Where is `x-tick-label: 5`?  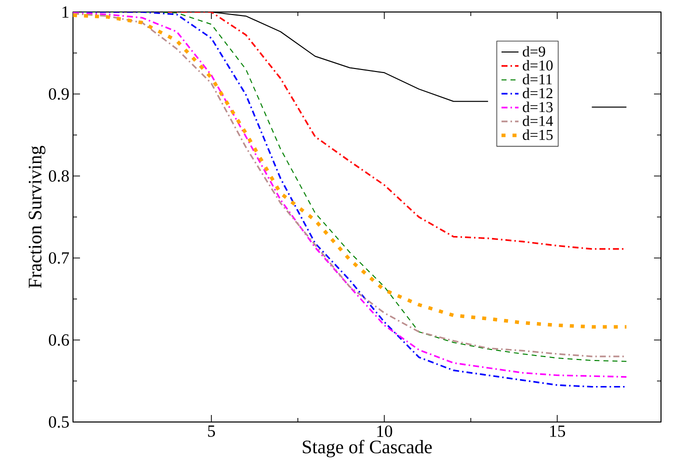
x-tick-label: 5 is located at coordinates (211, 431).